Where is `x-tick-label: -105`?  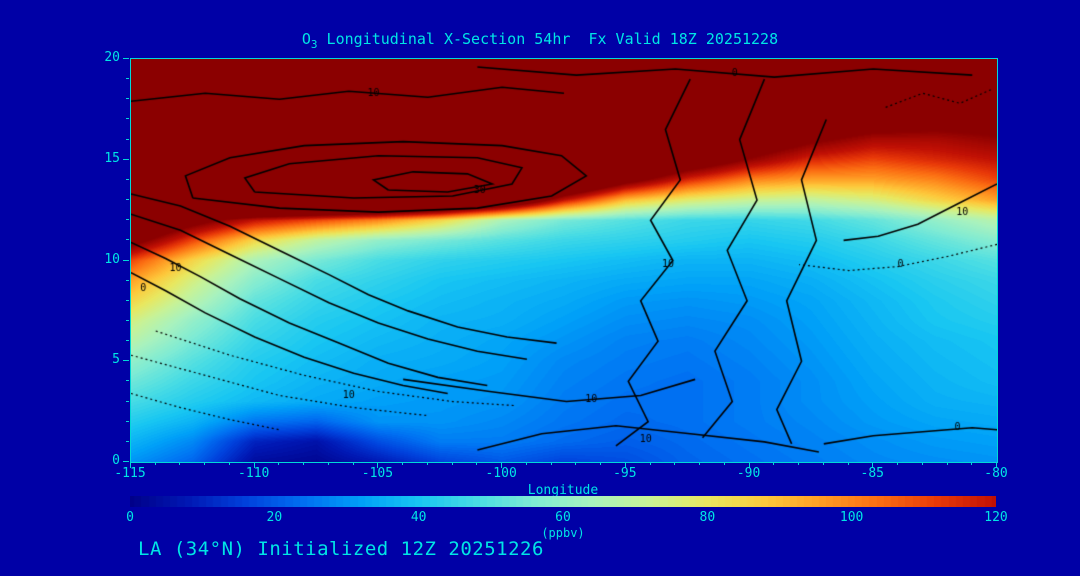 x-tick-label: -105 is located at coordinates (377, 473).